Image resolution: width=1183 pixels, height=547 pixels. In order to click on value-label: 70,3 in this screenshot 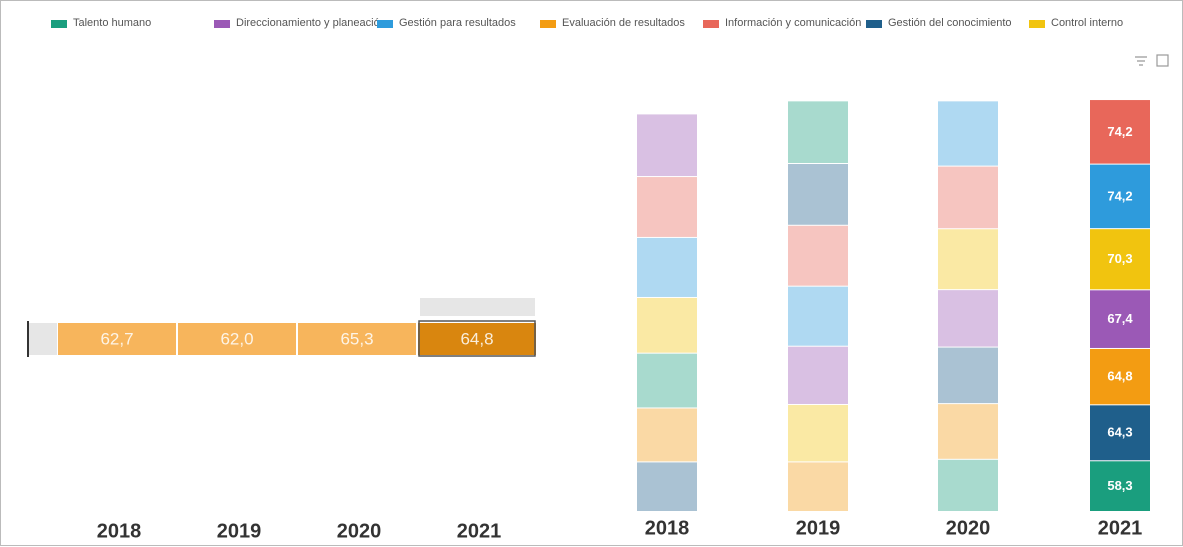, I will do `click(1119, 258)`.